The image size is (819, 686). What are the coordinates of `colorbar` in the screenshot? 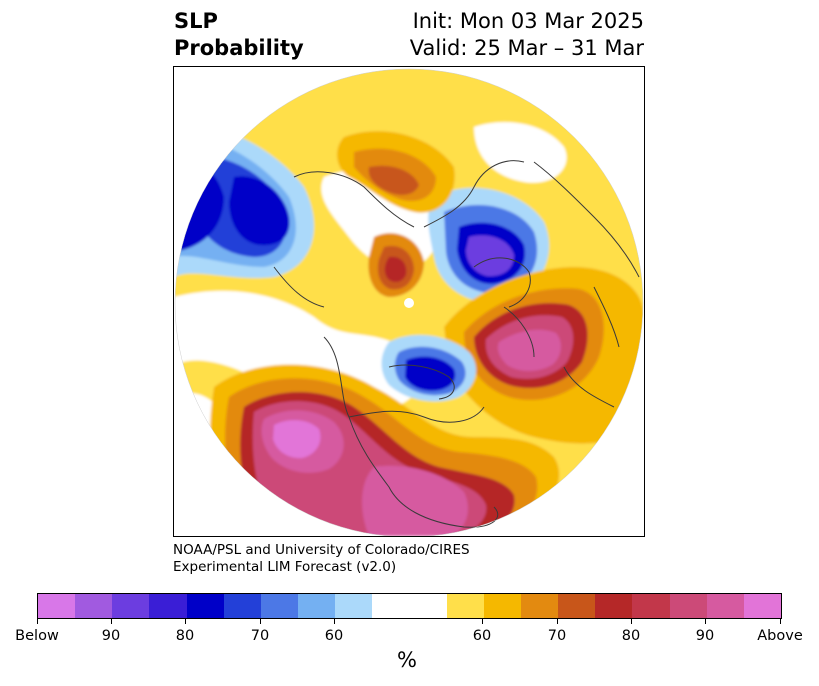 It's located at (409, 606).